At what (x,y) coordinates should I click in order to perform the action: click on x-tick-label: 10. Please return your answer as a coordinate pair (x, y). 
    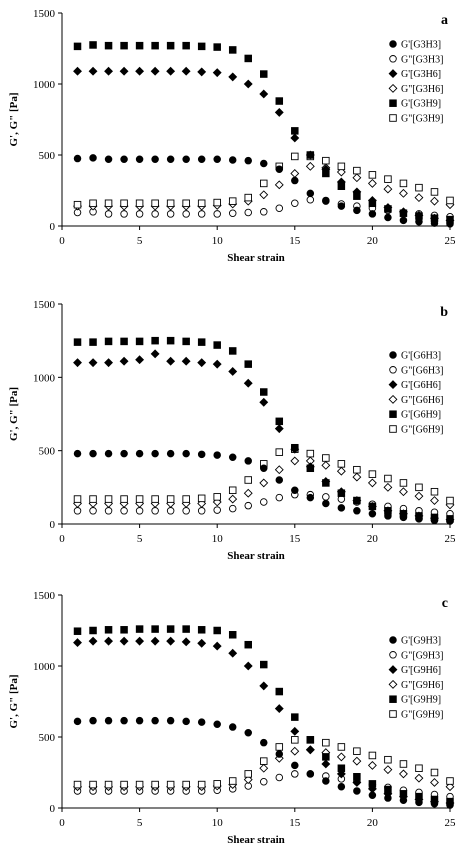
    Looking at the image, I should click on (218, 823).